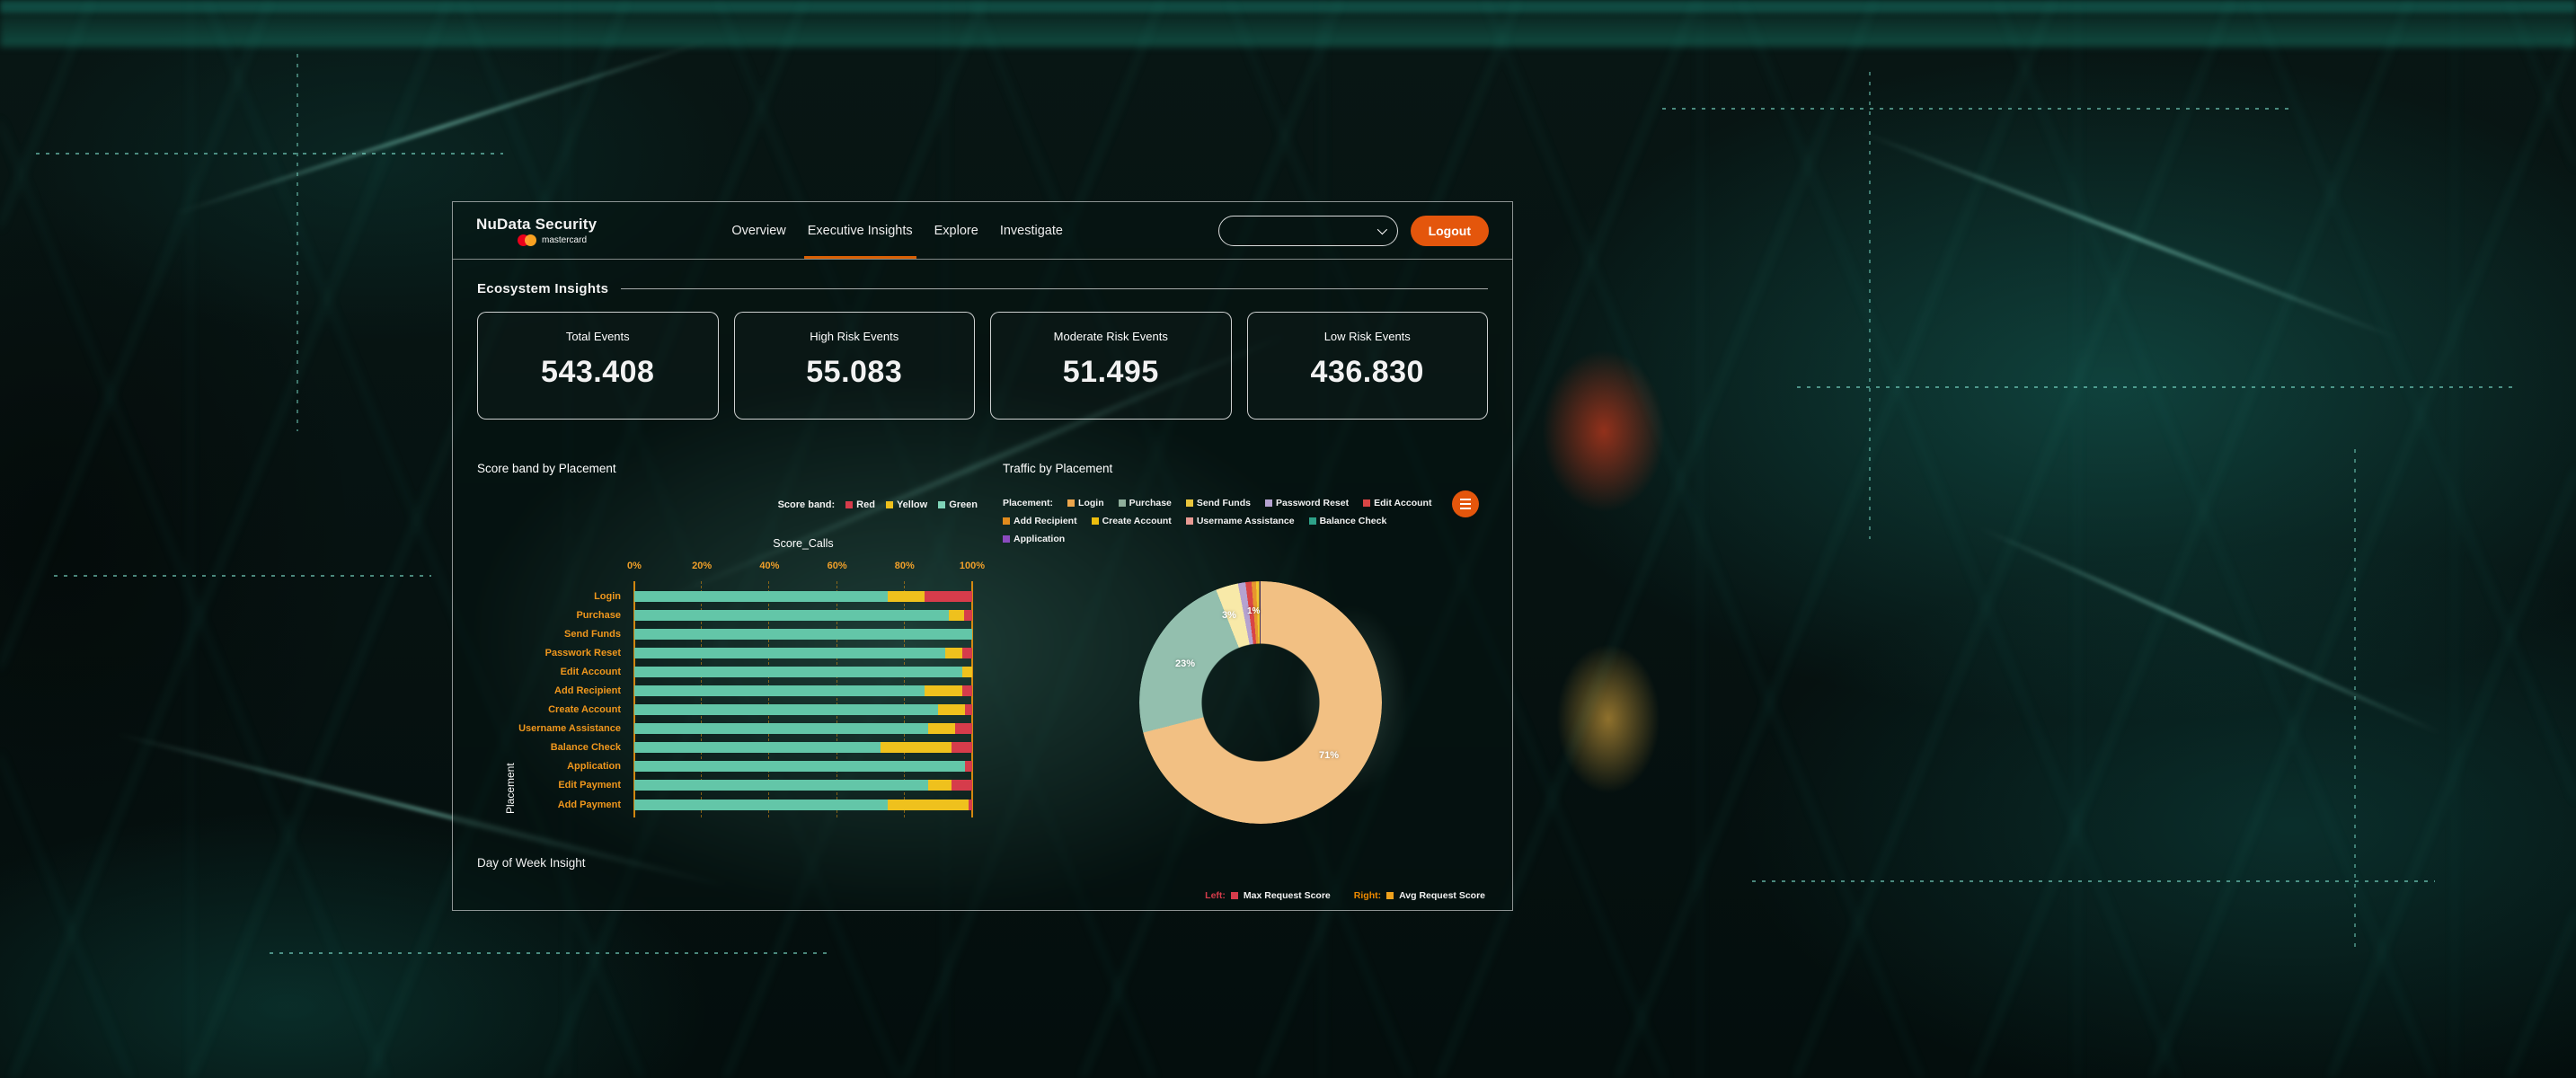 The image size is (2576, 1078). I want to click on x-axis-title: Score_Calls, so click(803, 543).